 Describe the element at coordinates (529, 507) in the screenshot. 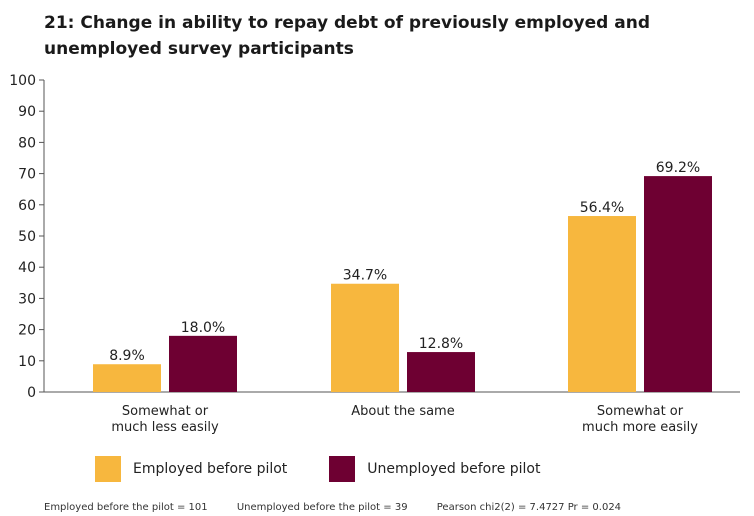

I see `footnote-chi-square: Pearson chi2(2) = 7.4727 Pr = 0.024` at that location.